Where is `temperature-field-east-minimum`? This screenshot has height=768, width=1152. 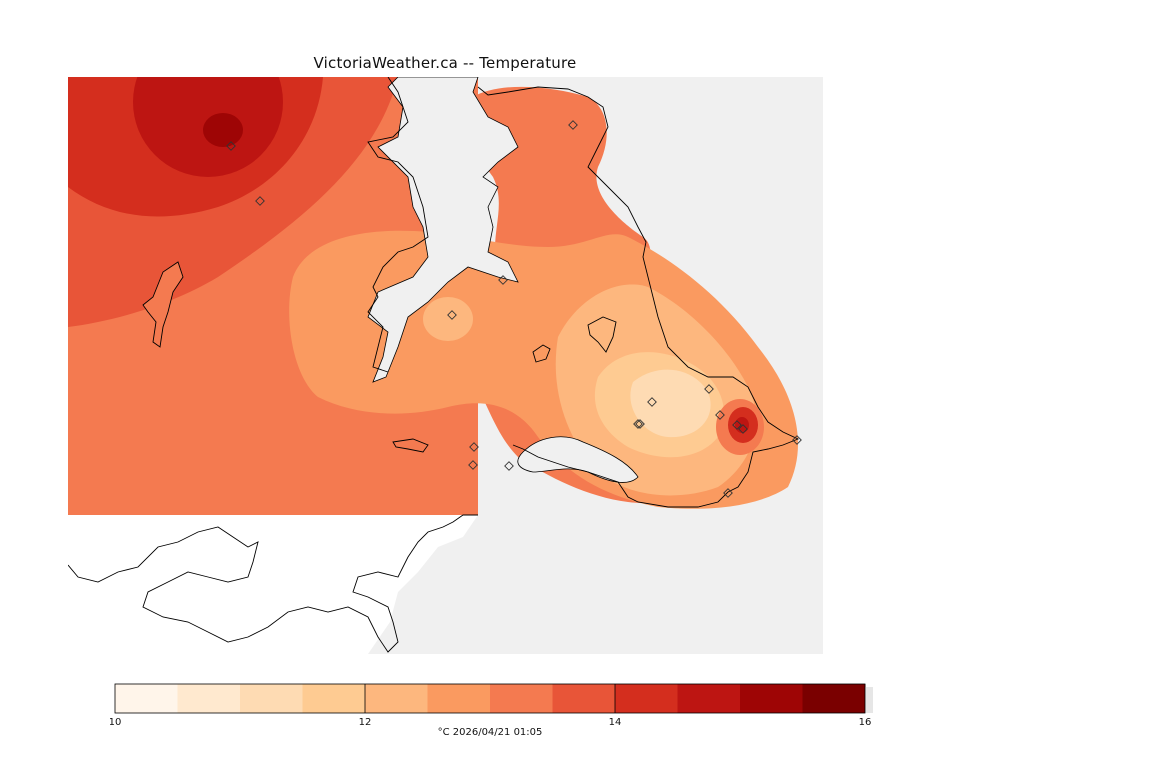
temperature-field-east-minimum is located at coordinates (670, 403).